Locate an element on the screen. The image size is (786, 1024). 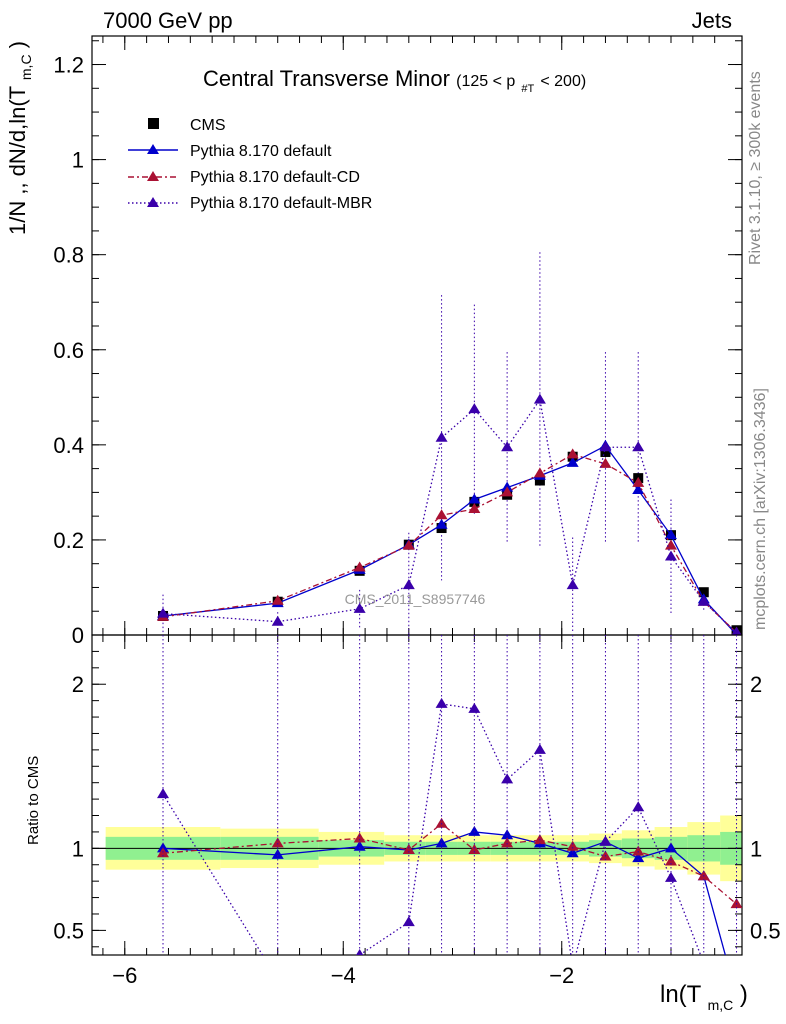
watermark: CMS_2011_S8957746 is located at coordinates (415, 599).